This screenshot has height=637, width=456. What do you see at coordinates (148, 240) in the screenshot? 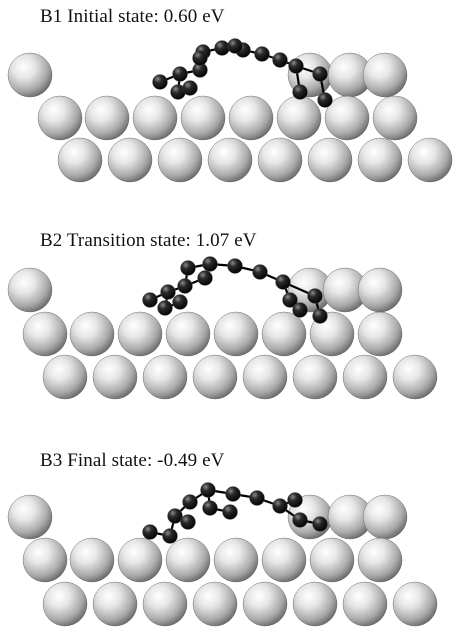
I see `panel-label-transition-state: B2 Transition state: 1.07 eV` at bounding box center [148, 240].